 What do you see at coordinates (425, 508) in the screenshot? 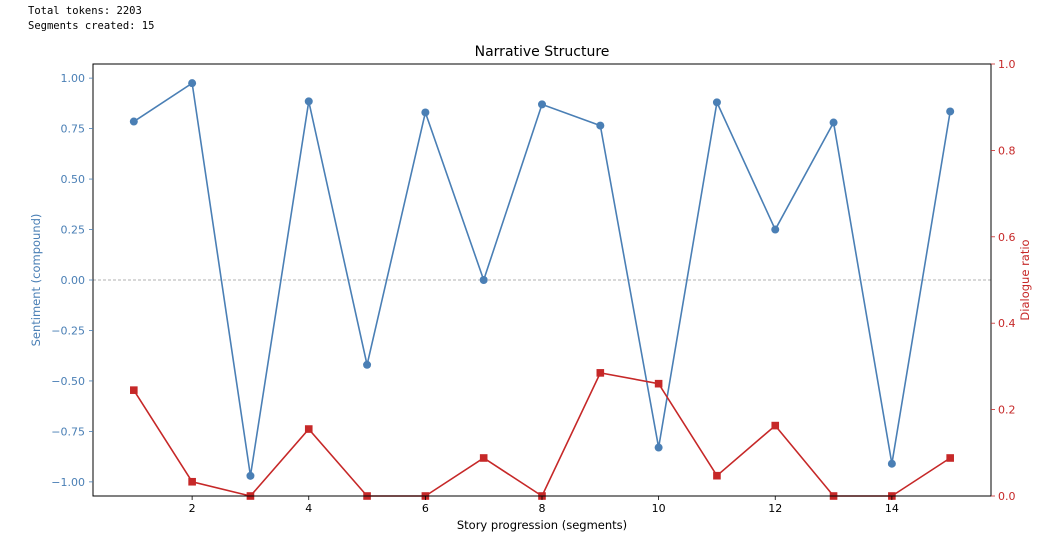
I see `x-tick-label: 6` at bounding box center [425, 508].